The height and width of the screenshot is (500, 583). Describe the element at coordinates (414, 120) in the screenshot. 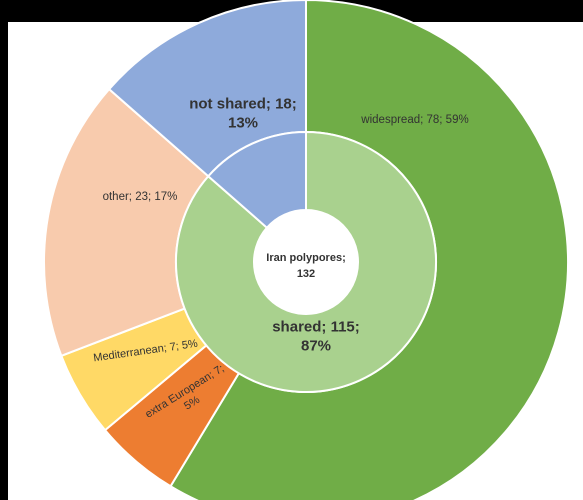

I see `outer-label-widespread: widespread; 78; 59%` at that location.